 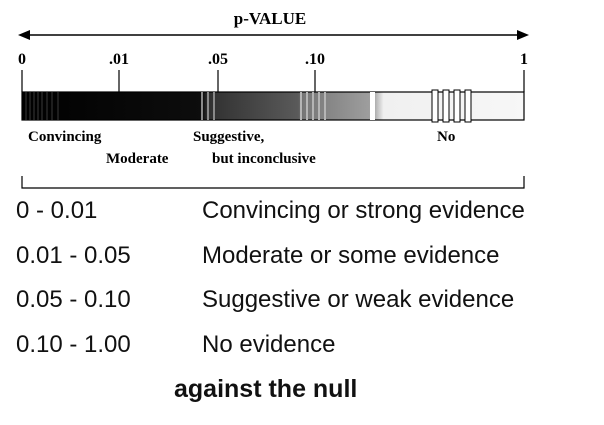 I want to click on tick-label-005: .05, so click(x=218, y=59).